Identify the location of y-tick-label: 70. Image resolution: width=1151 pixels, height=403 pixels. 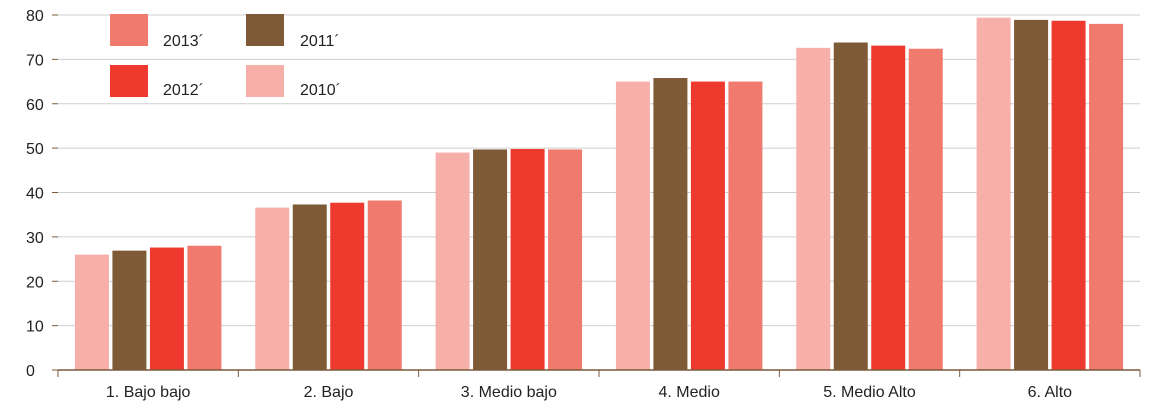
(35, 60).